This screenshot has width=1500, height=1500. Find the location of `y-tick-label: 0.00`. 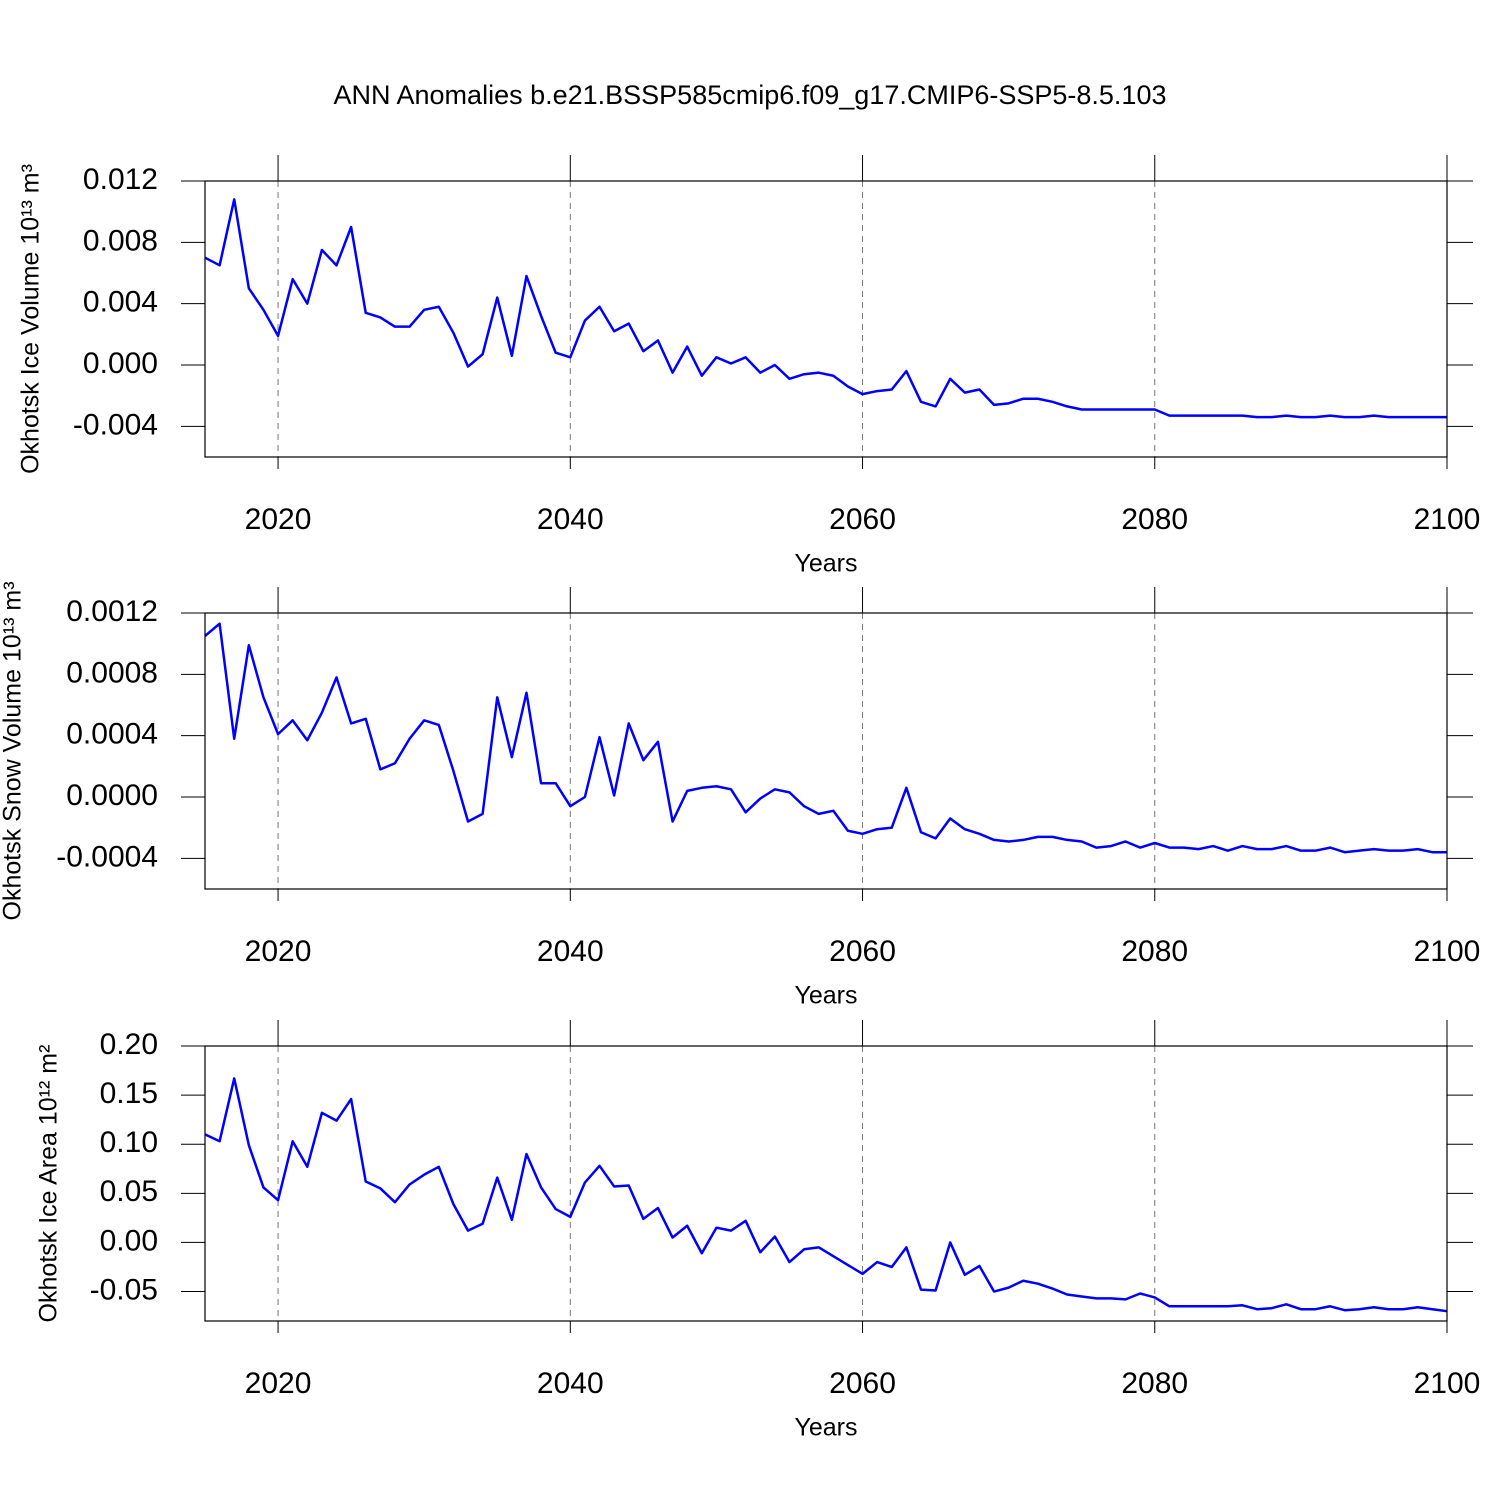

y-tick-label: 0.00 is located at coordinates (129, 1240).